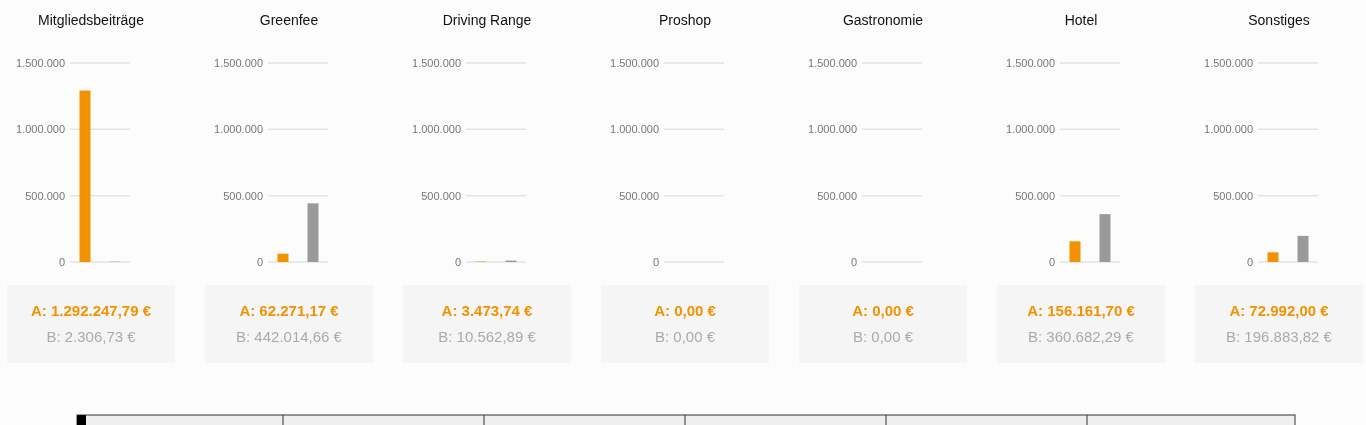 This screenshot has width=1366, height=425. Describe the element at coordinates (91, 20) in the screenshot. I see `chart-title: Mitgliedsbeiträge` at that location.